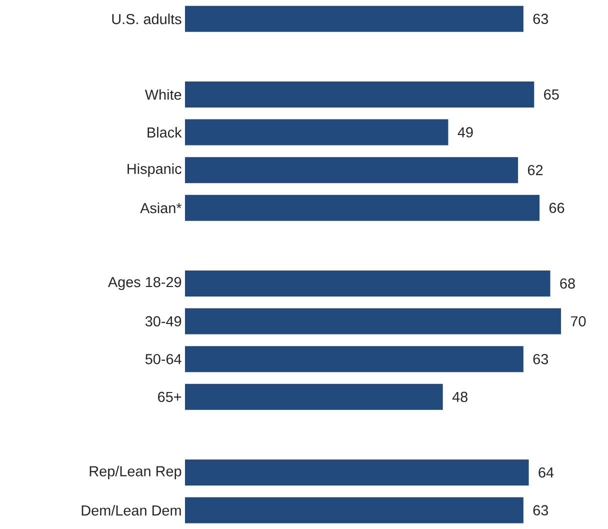 This screenshot has width=608, height=529. Describe the element at coordinates (155, 170) in the screenshot. I see `y-tick-label: Hispanic` at that location.